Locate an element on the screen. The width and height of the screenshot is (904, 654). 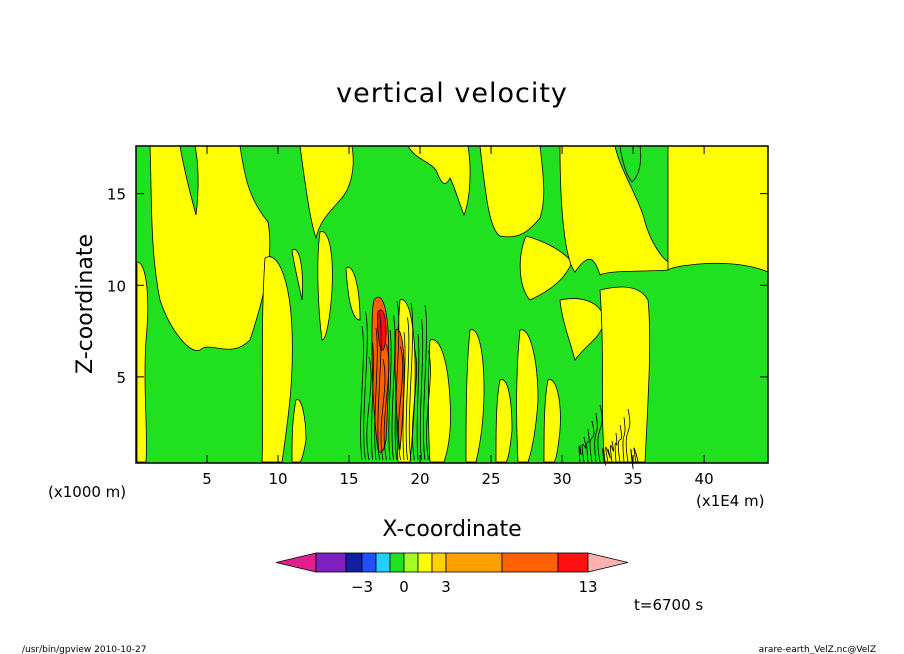
chart-title: vertical velocity is located at coordinates (452, 93).